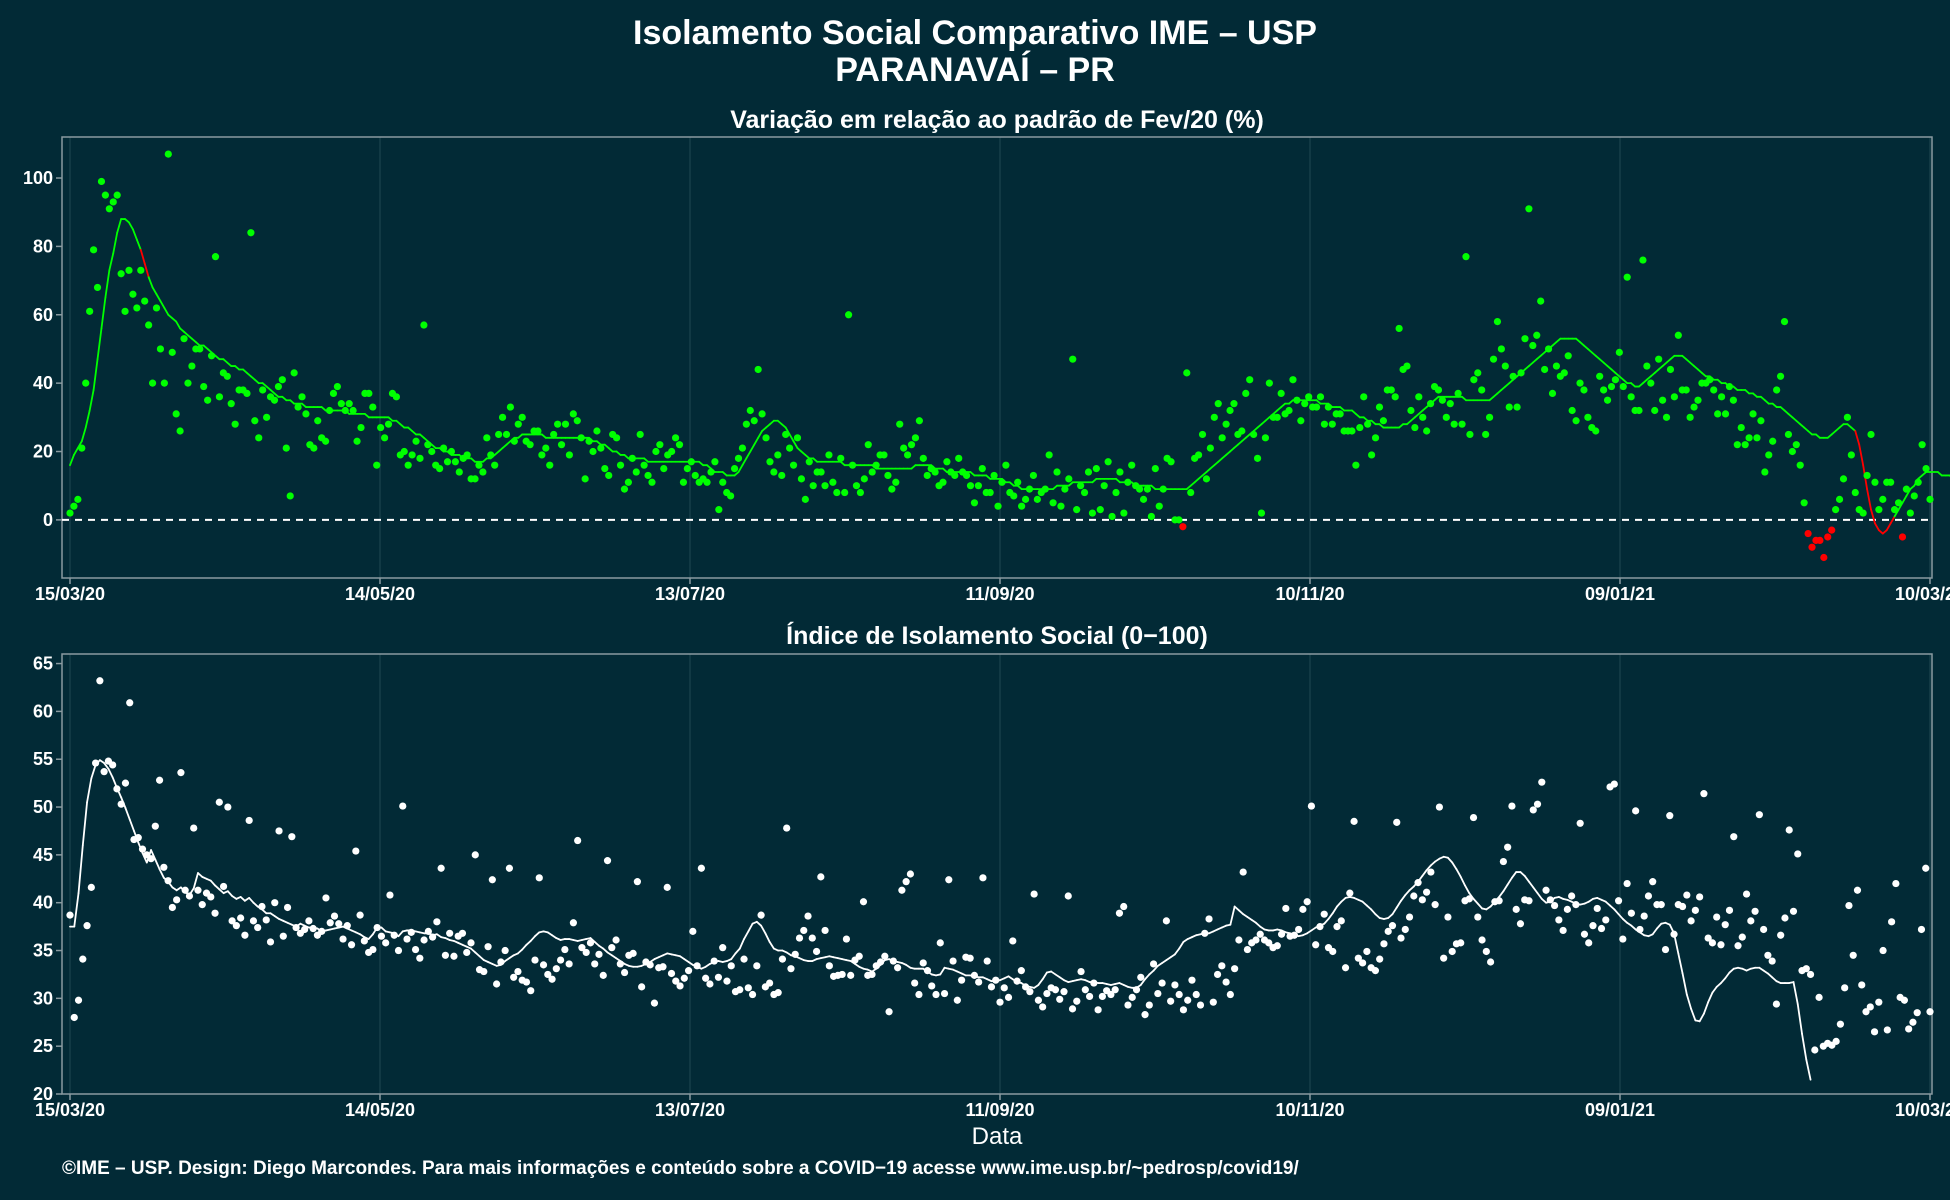  I want to click on y-tick-label: 60, so click(43, 711).